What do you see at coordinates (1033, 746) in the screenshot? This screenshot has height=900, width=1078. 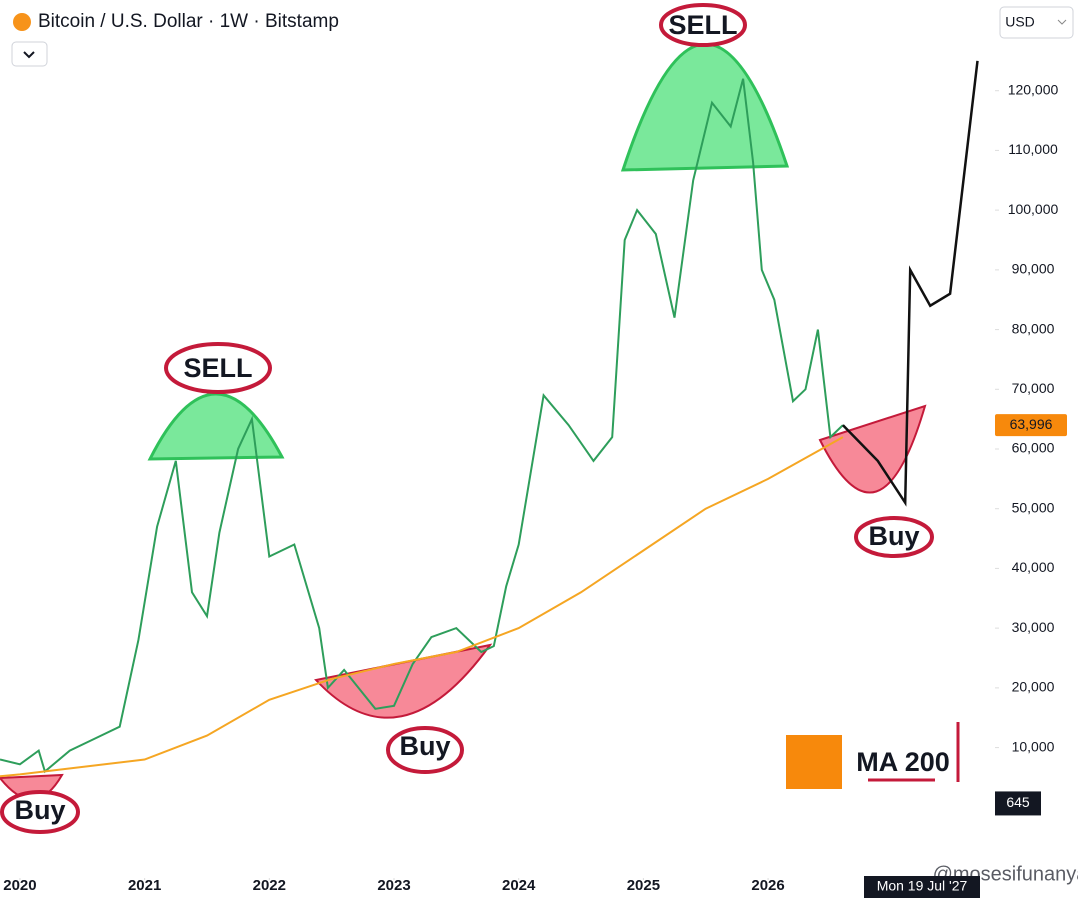 I see `y-tick-label: 10,000` at bounding box center [1033, 746].